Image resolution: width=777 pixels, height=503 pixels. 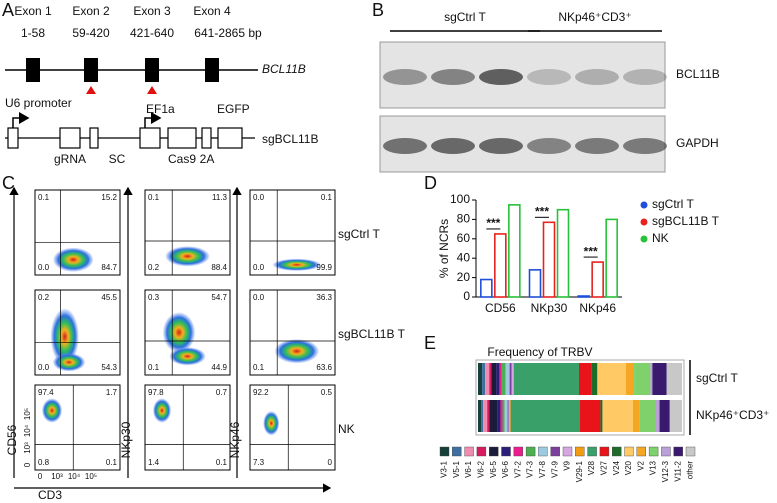 I want to click on legend-label: V6-5, so click(x=493, y=468).